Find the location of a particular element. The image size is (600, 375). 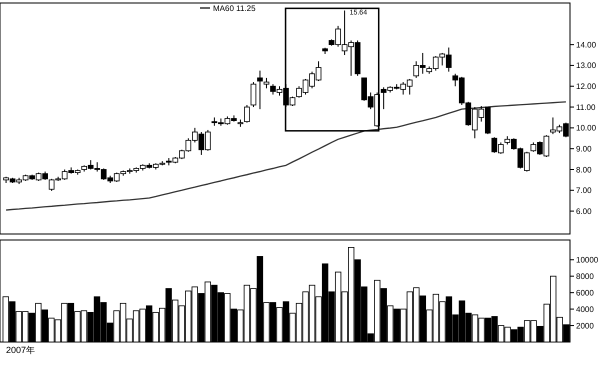

y-tick-label: 6000 is located at coordinates (585, 293).